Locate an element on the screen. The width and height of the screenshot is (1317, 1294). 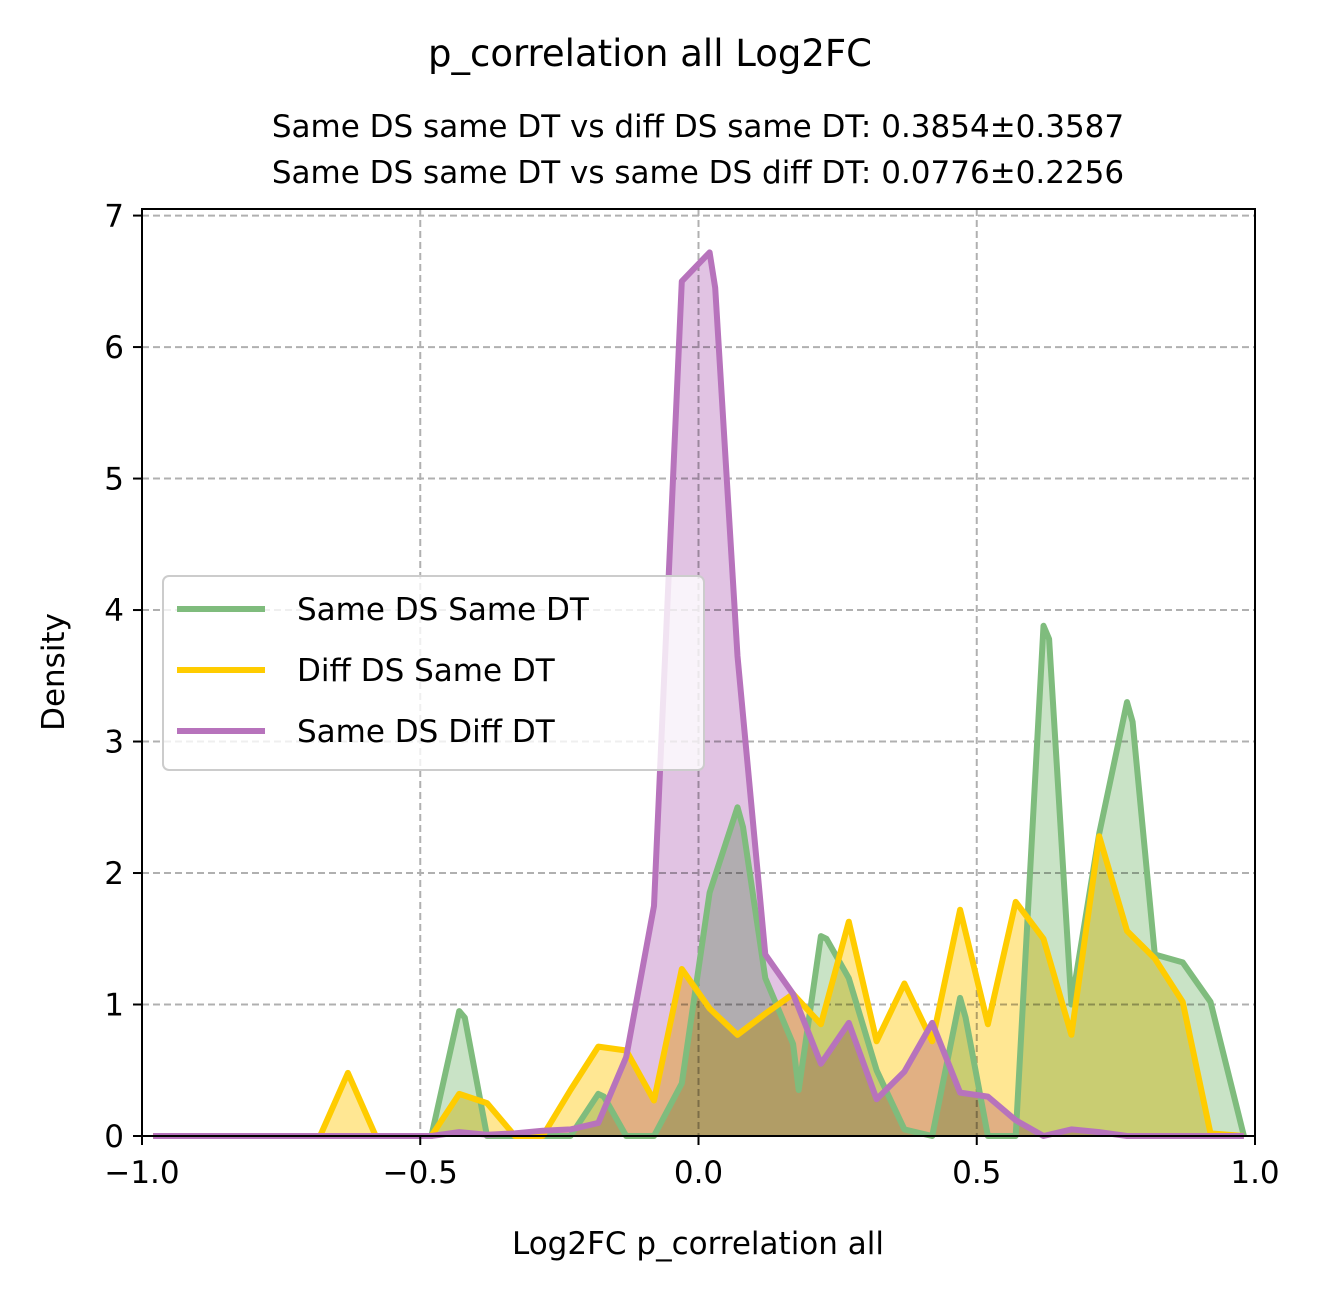
legend-label-0: Same DS Same DT is located at coordinates (443, 610).